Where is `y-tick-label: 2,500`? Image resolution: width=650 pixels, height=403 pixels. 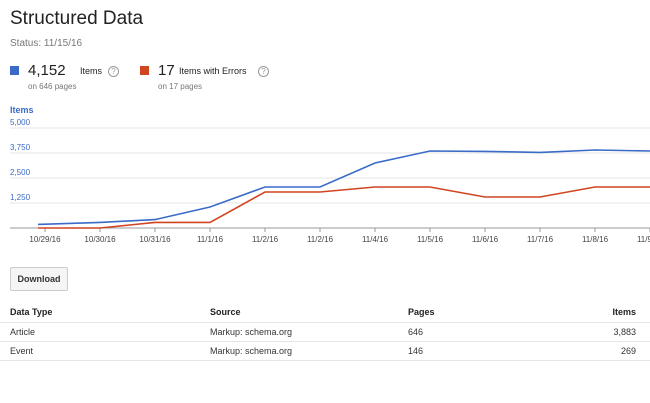
y-tick-label: 2,500 is located at coordinates (20, 172).